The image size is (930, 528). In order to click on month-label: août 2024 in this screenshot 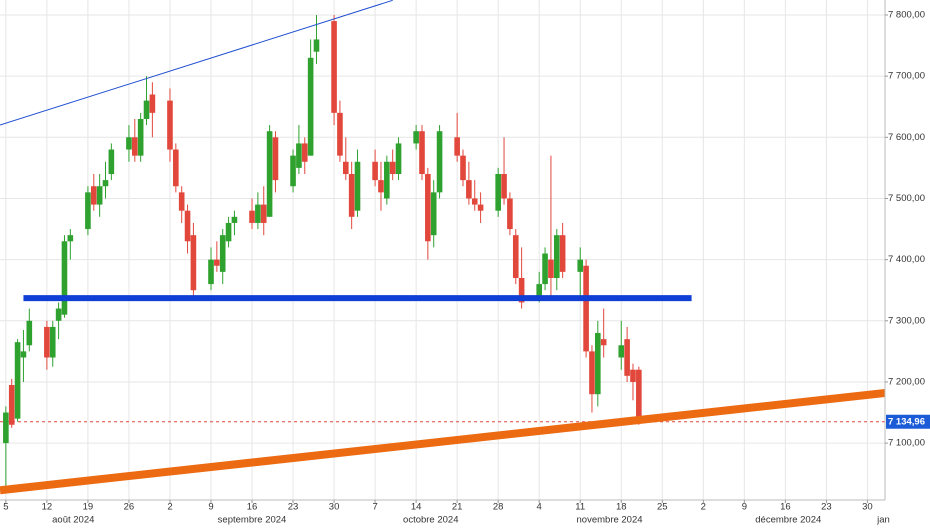, I will do `click(73, 520)`.